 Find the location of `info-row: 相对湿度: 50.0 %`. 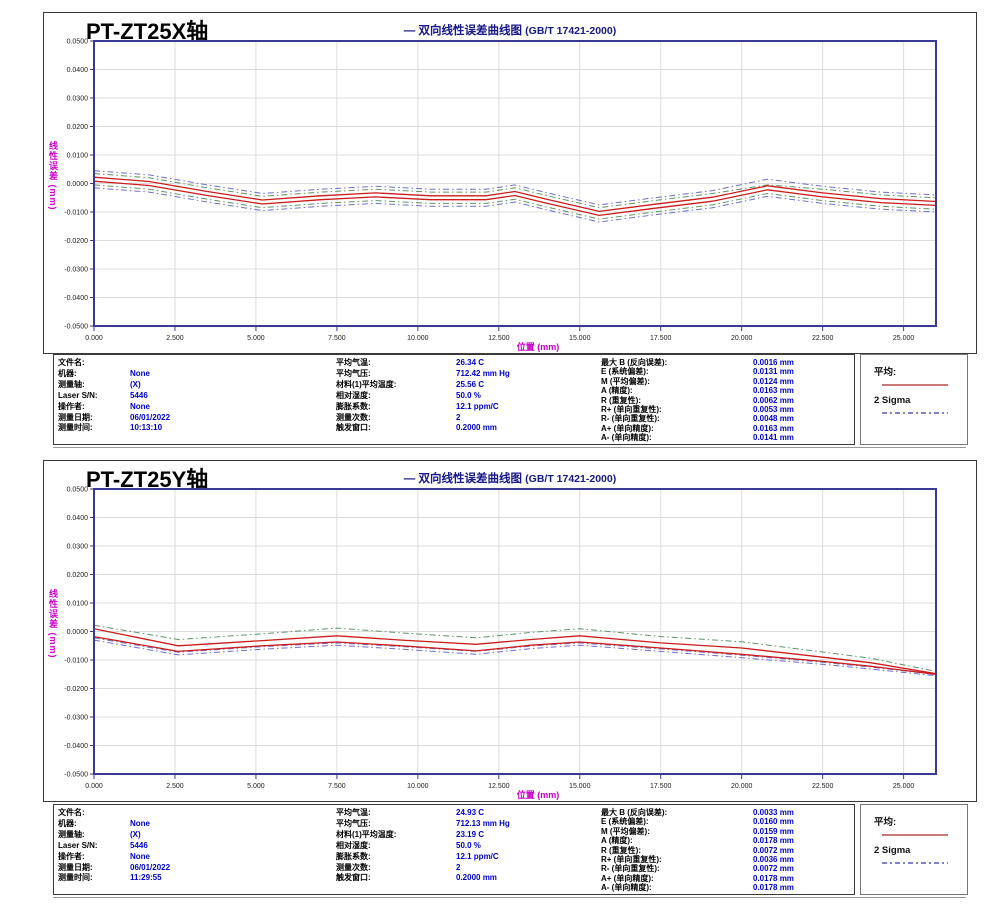

info-row: 相对湿度: 50.0 % is located at coordinates (423, 846).